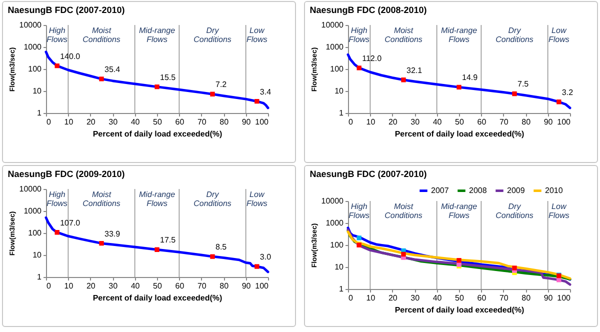 The height and width of the screenshot is (332, 600). I want to click on data-label: 3.0, so click(266, 257).